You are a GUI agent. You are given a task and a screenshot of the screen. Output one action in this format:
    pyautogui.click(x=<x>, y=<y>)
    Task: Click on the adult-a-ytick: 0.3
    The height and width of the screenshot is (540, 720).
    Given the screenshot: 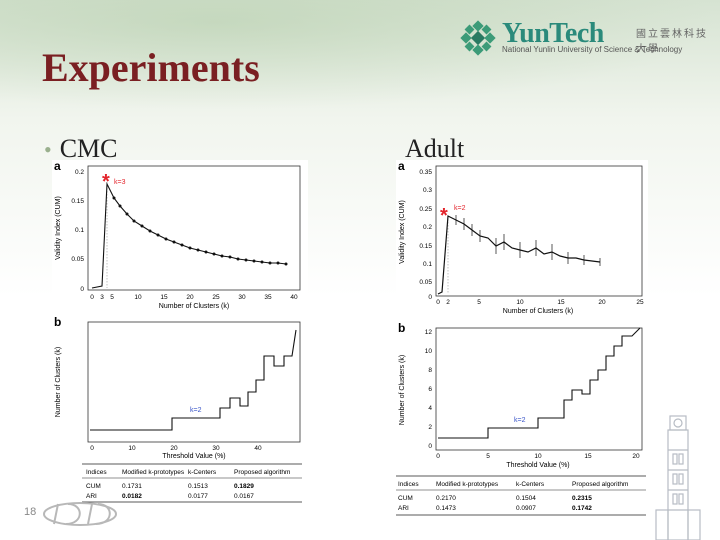 What is the action you would take?
    pyautogui.click(x=427, y=190)
    